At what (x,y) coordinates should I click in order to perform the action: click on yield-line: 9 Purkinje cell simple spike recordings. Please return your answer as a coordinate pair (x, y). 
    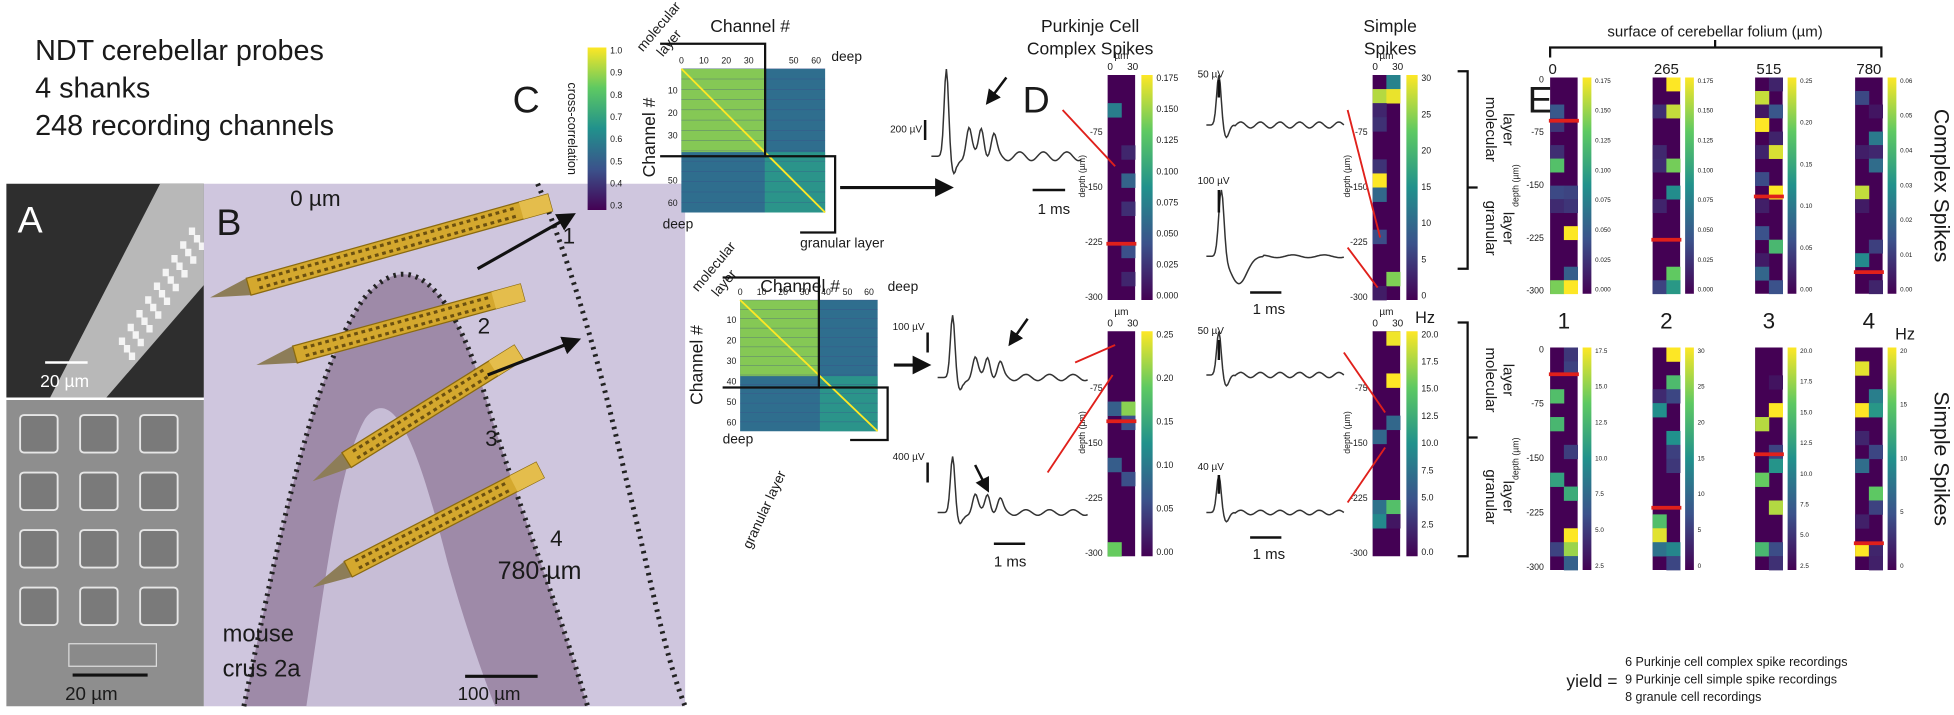
    Looking at the image, I should click on (1731, 679).